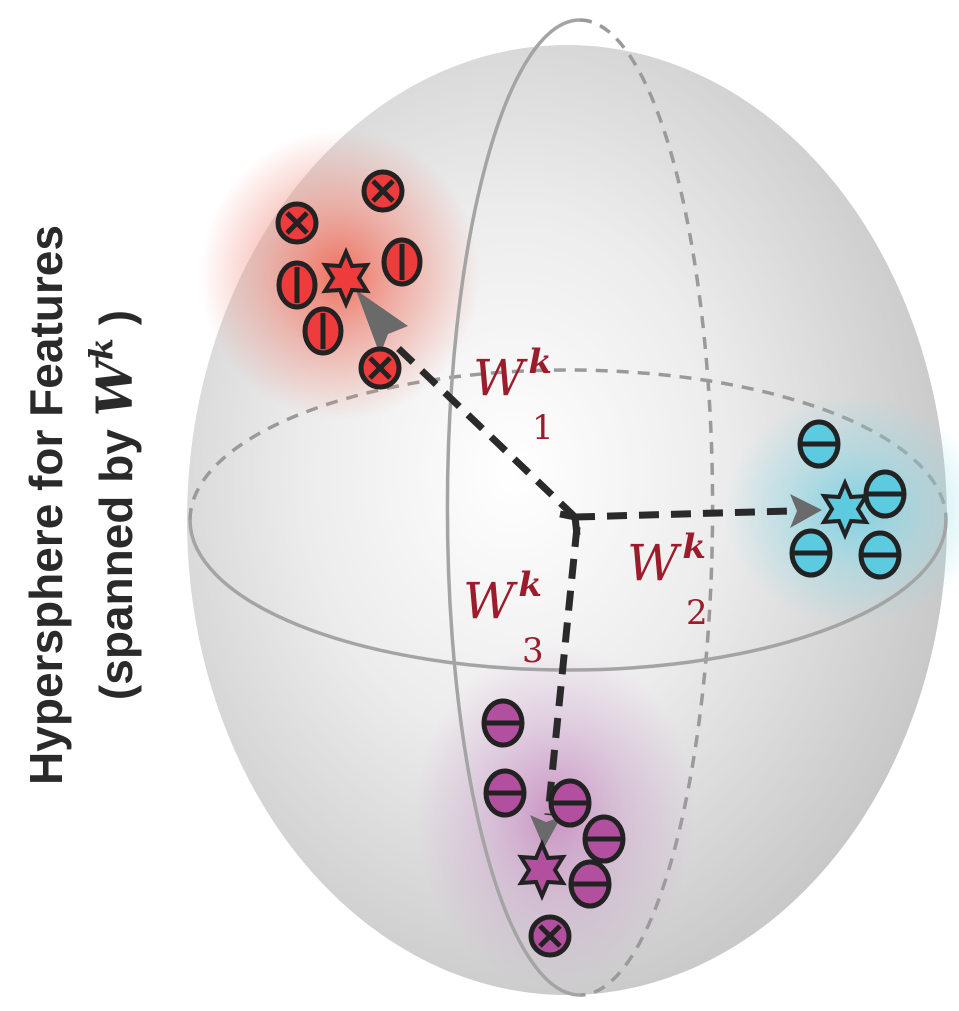  What do you see at coordinates (682, 514) in the screenshot?
I see `vector-w2-line` at bounding box center [682, 514].